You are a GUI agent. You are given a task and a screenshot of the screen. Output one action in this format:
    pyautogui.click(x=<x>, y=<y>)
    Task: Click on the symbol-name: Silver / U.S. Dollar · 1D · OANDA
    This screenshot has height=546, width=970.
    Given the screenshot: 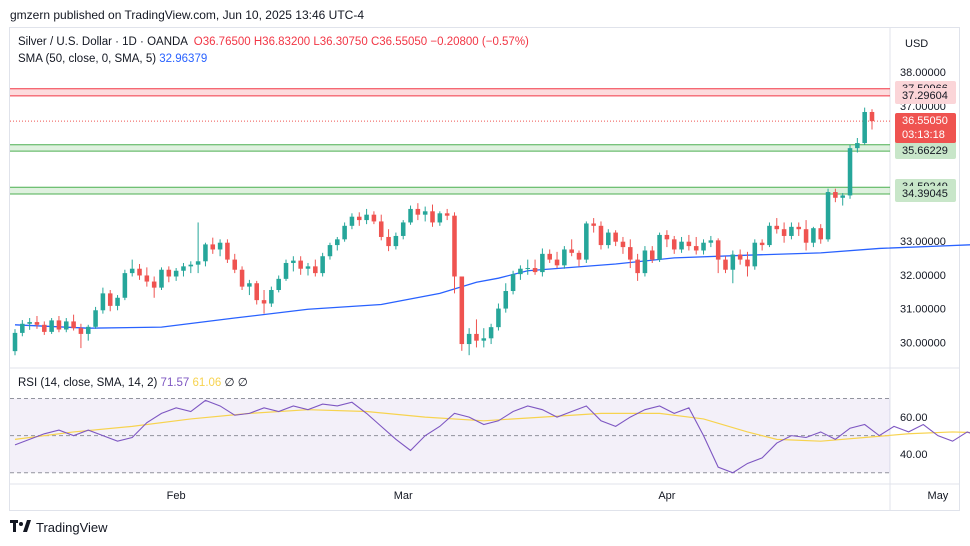 What is the action you would take?
    pyautogui.click(x=103, y=42)
    